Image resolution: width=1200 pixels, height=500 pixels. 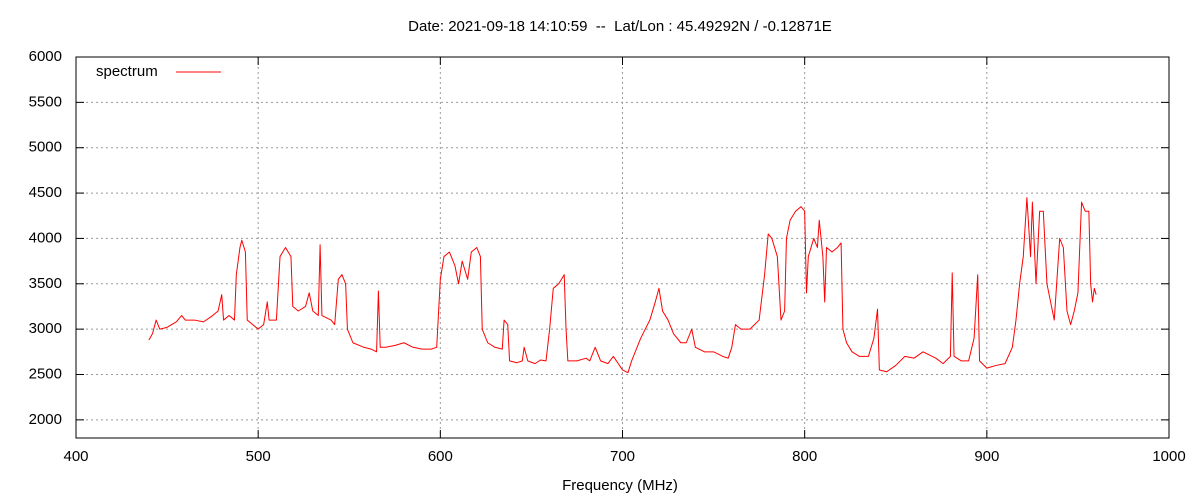 I want to click on y-tick-label: 6000, so click(x=45, y=56).